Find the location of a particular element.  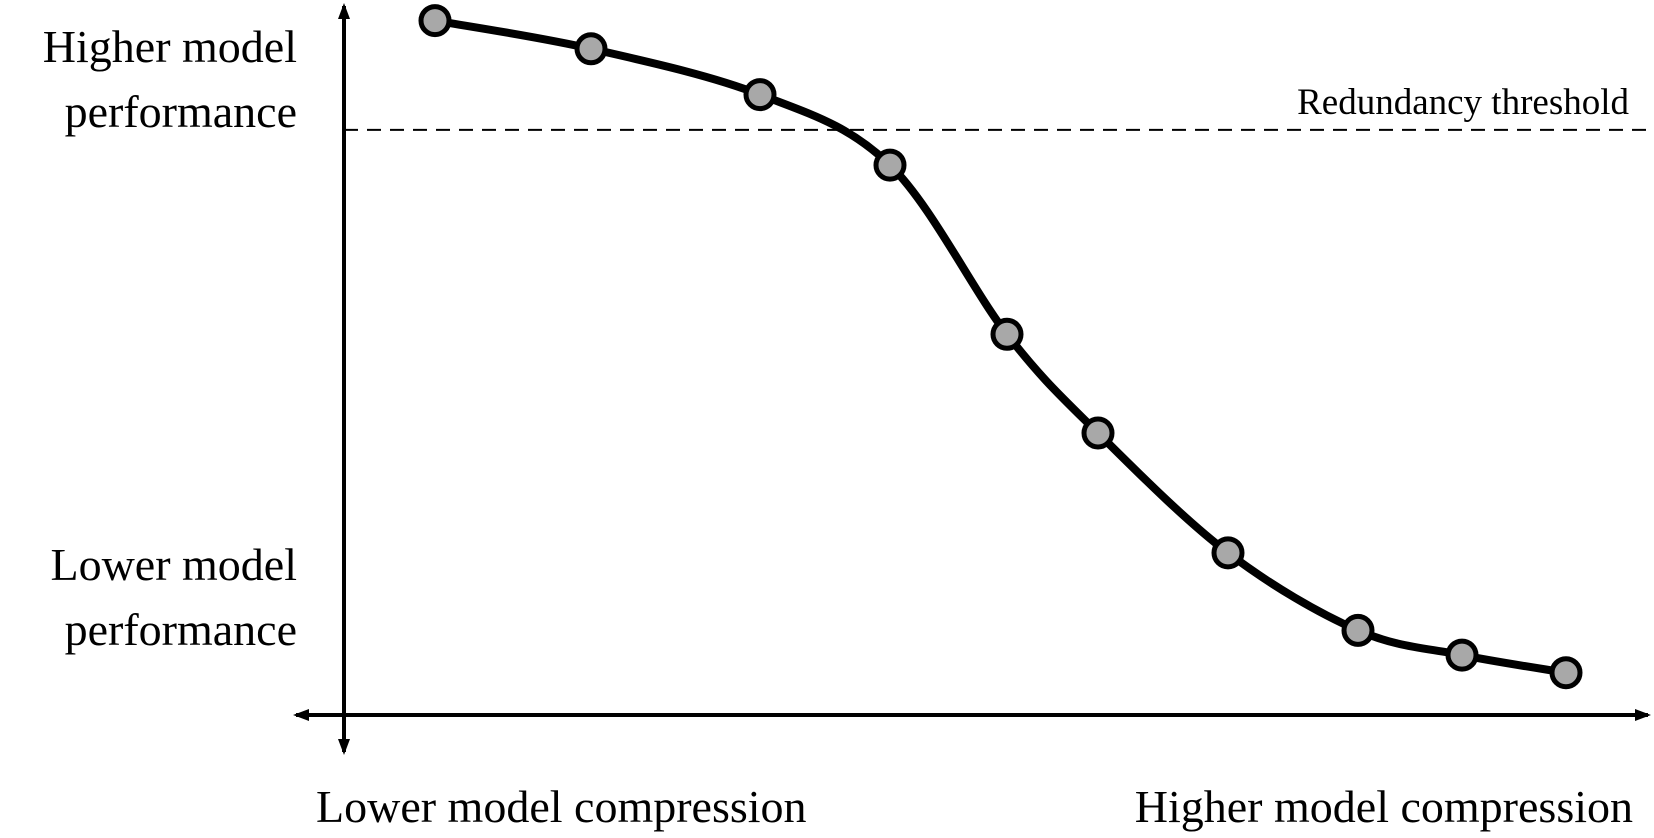

x-label-high: Higher model compression is located at coordinates (1384, 806).